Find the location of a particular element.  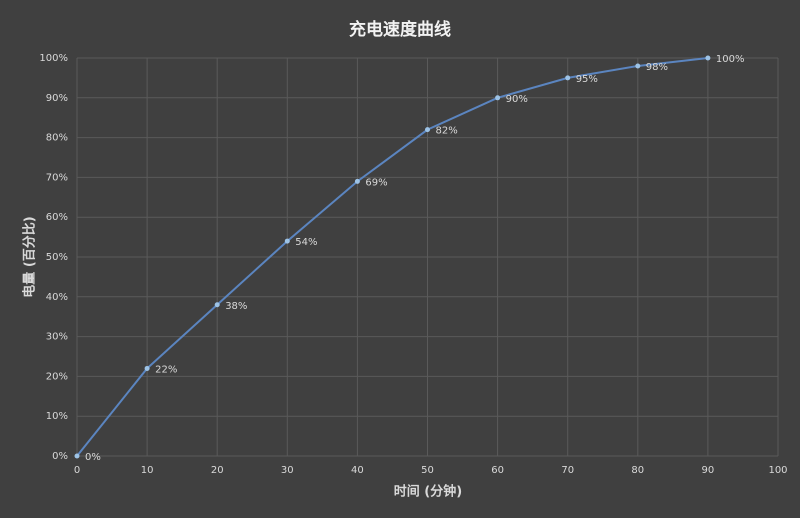

data-label: 95% is located at coordinates (587, 79).